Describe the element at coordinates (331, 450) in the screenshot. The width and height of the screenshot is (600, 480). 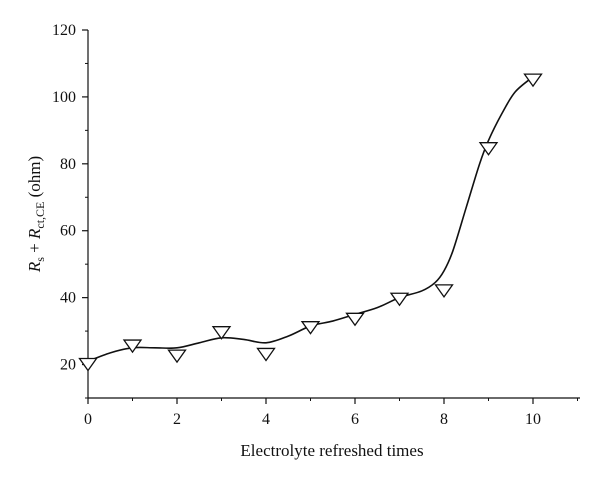
I see `x-axis-title: Electrolyte refreshed times` at that location.